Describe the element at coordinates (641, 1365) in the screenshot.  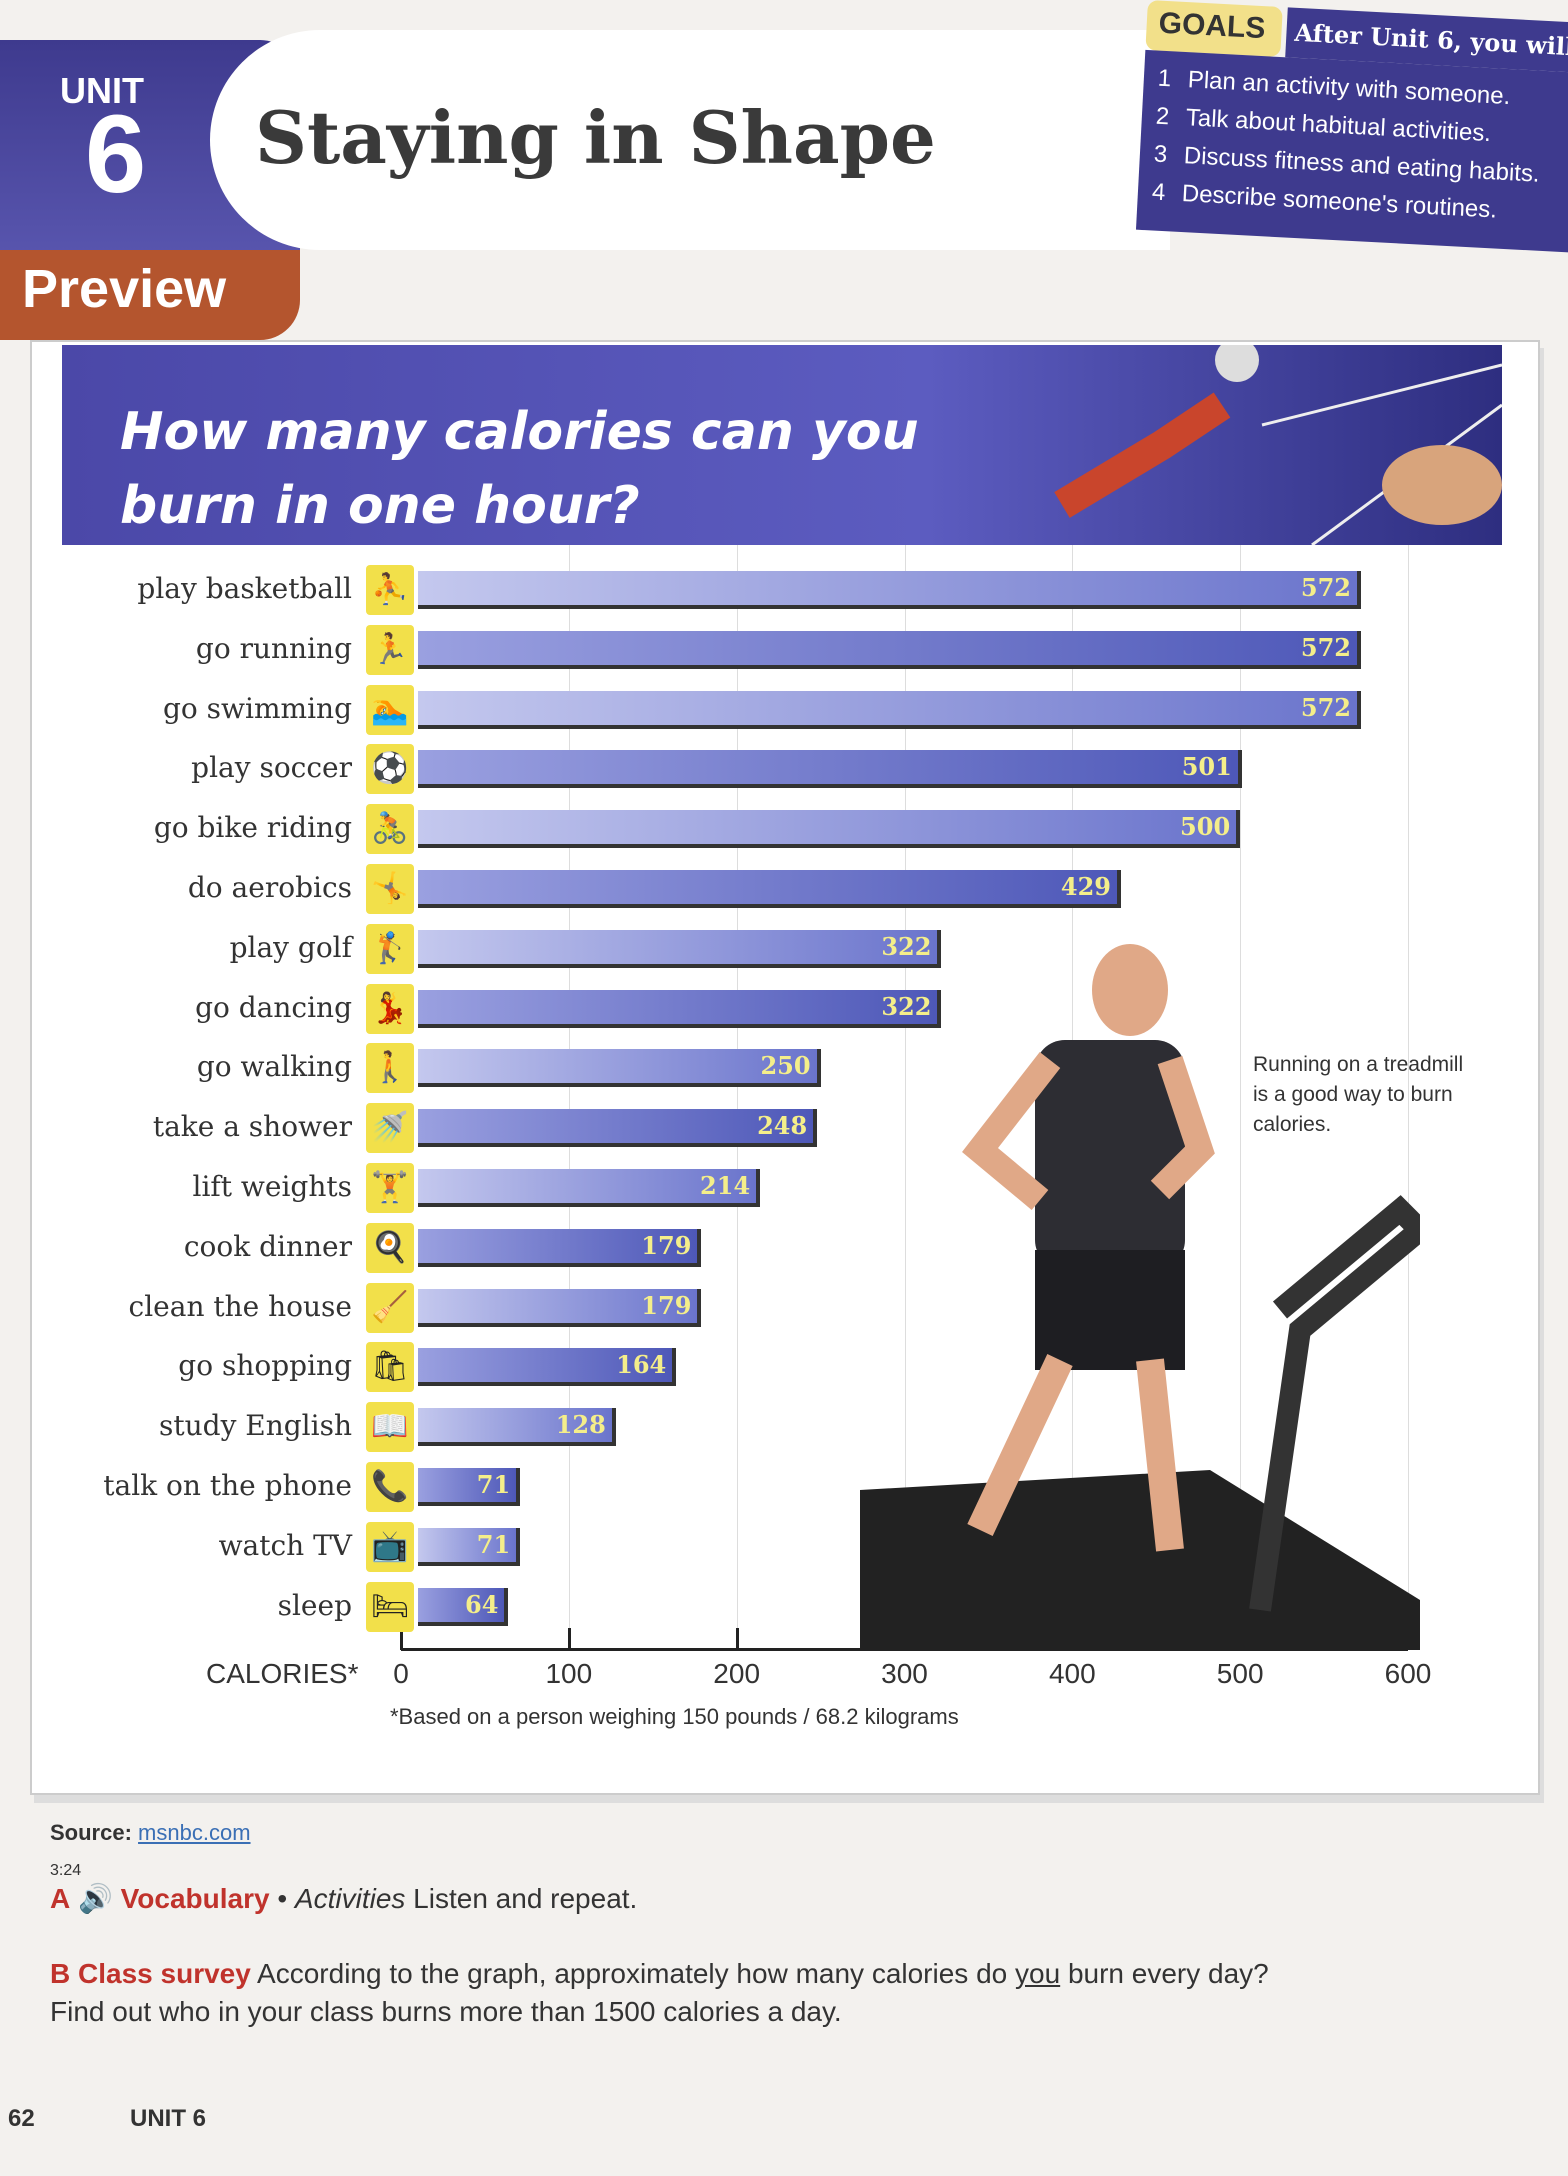
I see `bar-value-label: 164` at that location.